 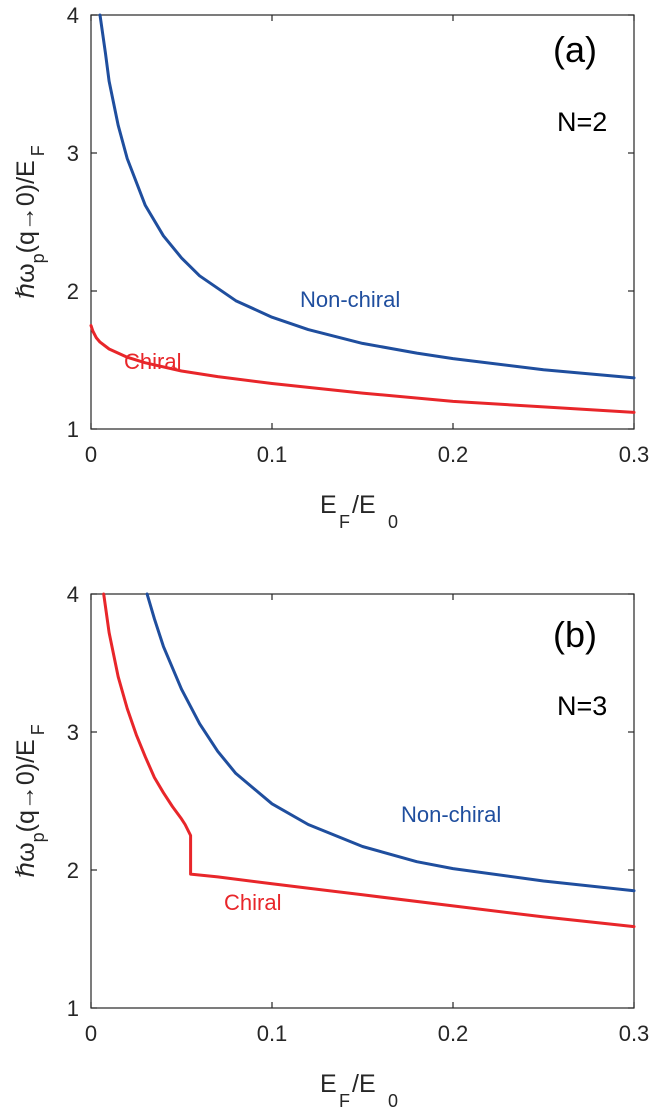 I want to click on n-annotation: N=2, so click(x=582, y=122).